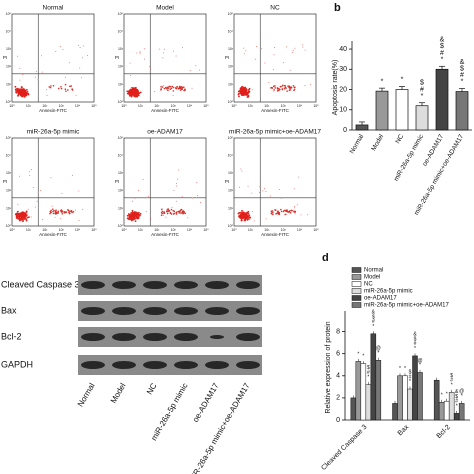 The width and height of the screenshot is (474, 474). What do you see at coordinates (227, 57) in the screenshot?
I see `y-axis-label: PI` at bounding box center [227, 57].